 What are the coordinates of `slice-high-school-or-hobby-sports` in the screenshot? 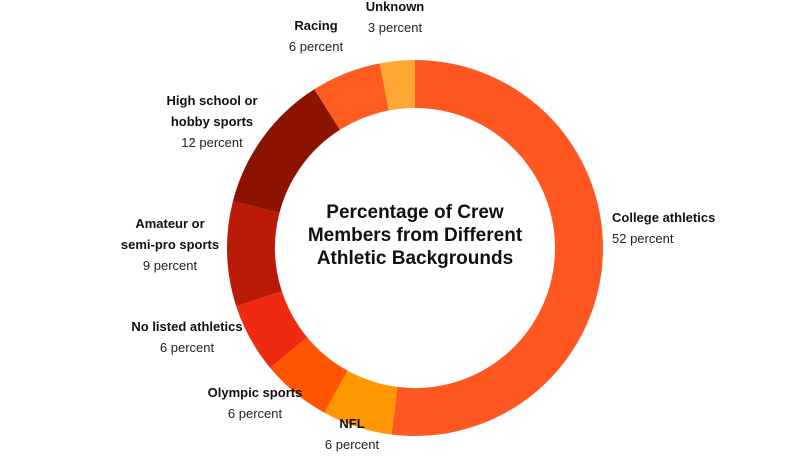 It's located at (286, 151).